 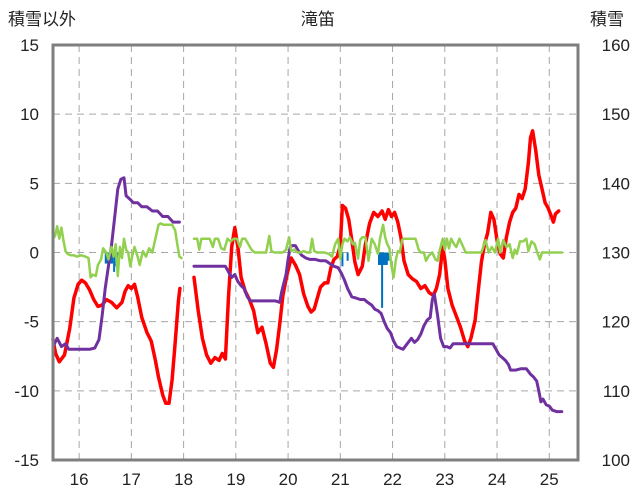 What do you see at coordinates (131, 479) in the screenshot?
I see `x-tick-label: 17` at bounding box center [131, 479].